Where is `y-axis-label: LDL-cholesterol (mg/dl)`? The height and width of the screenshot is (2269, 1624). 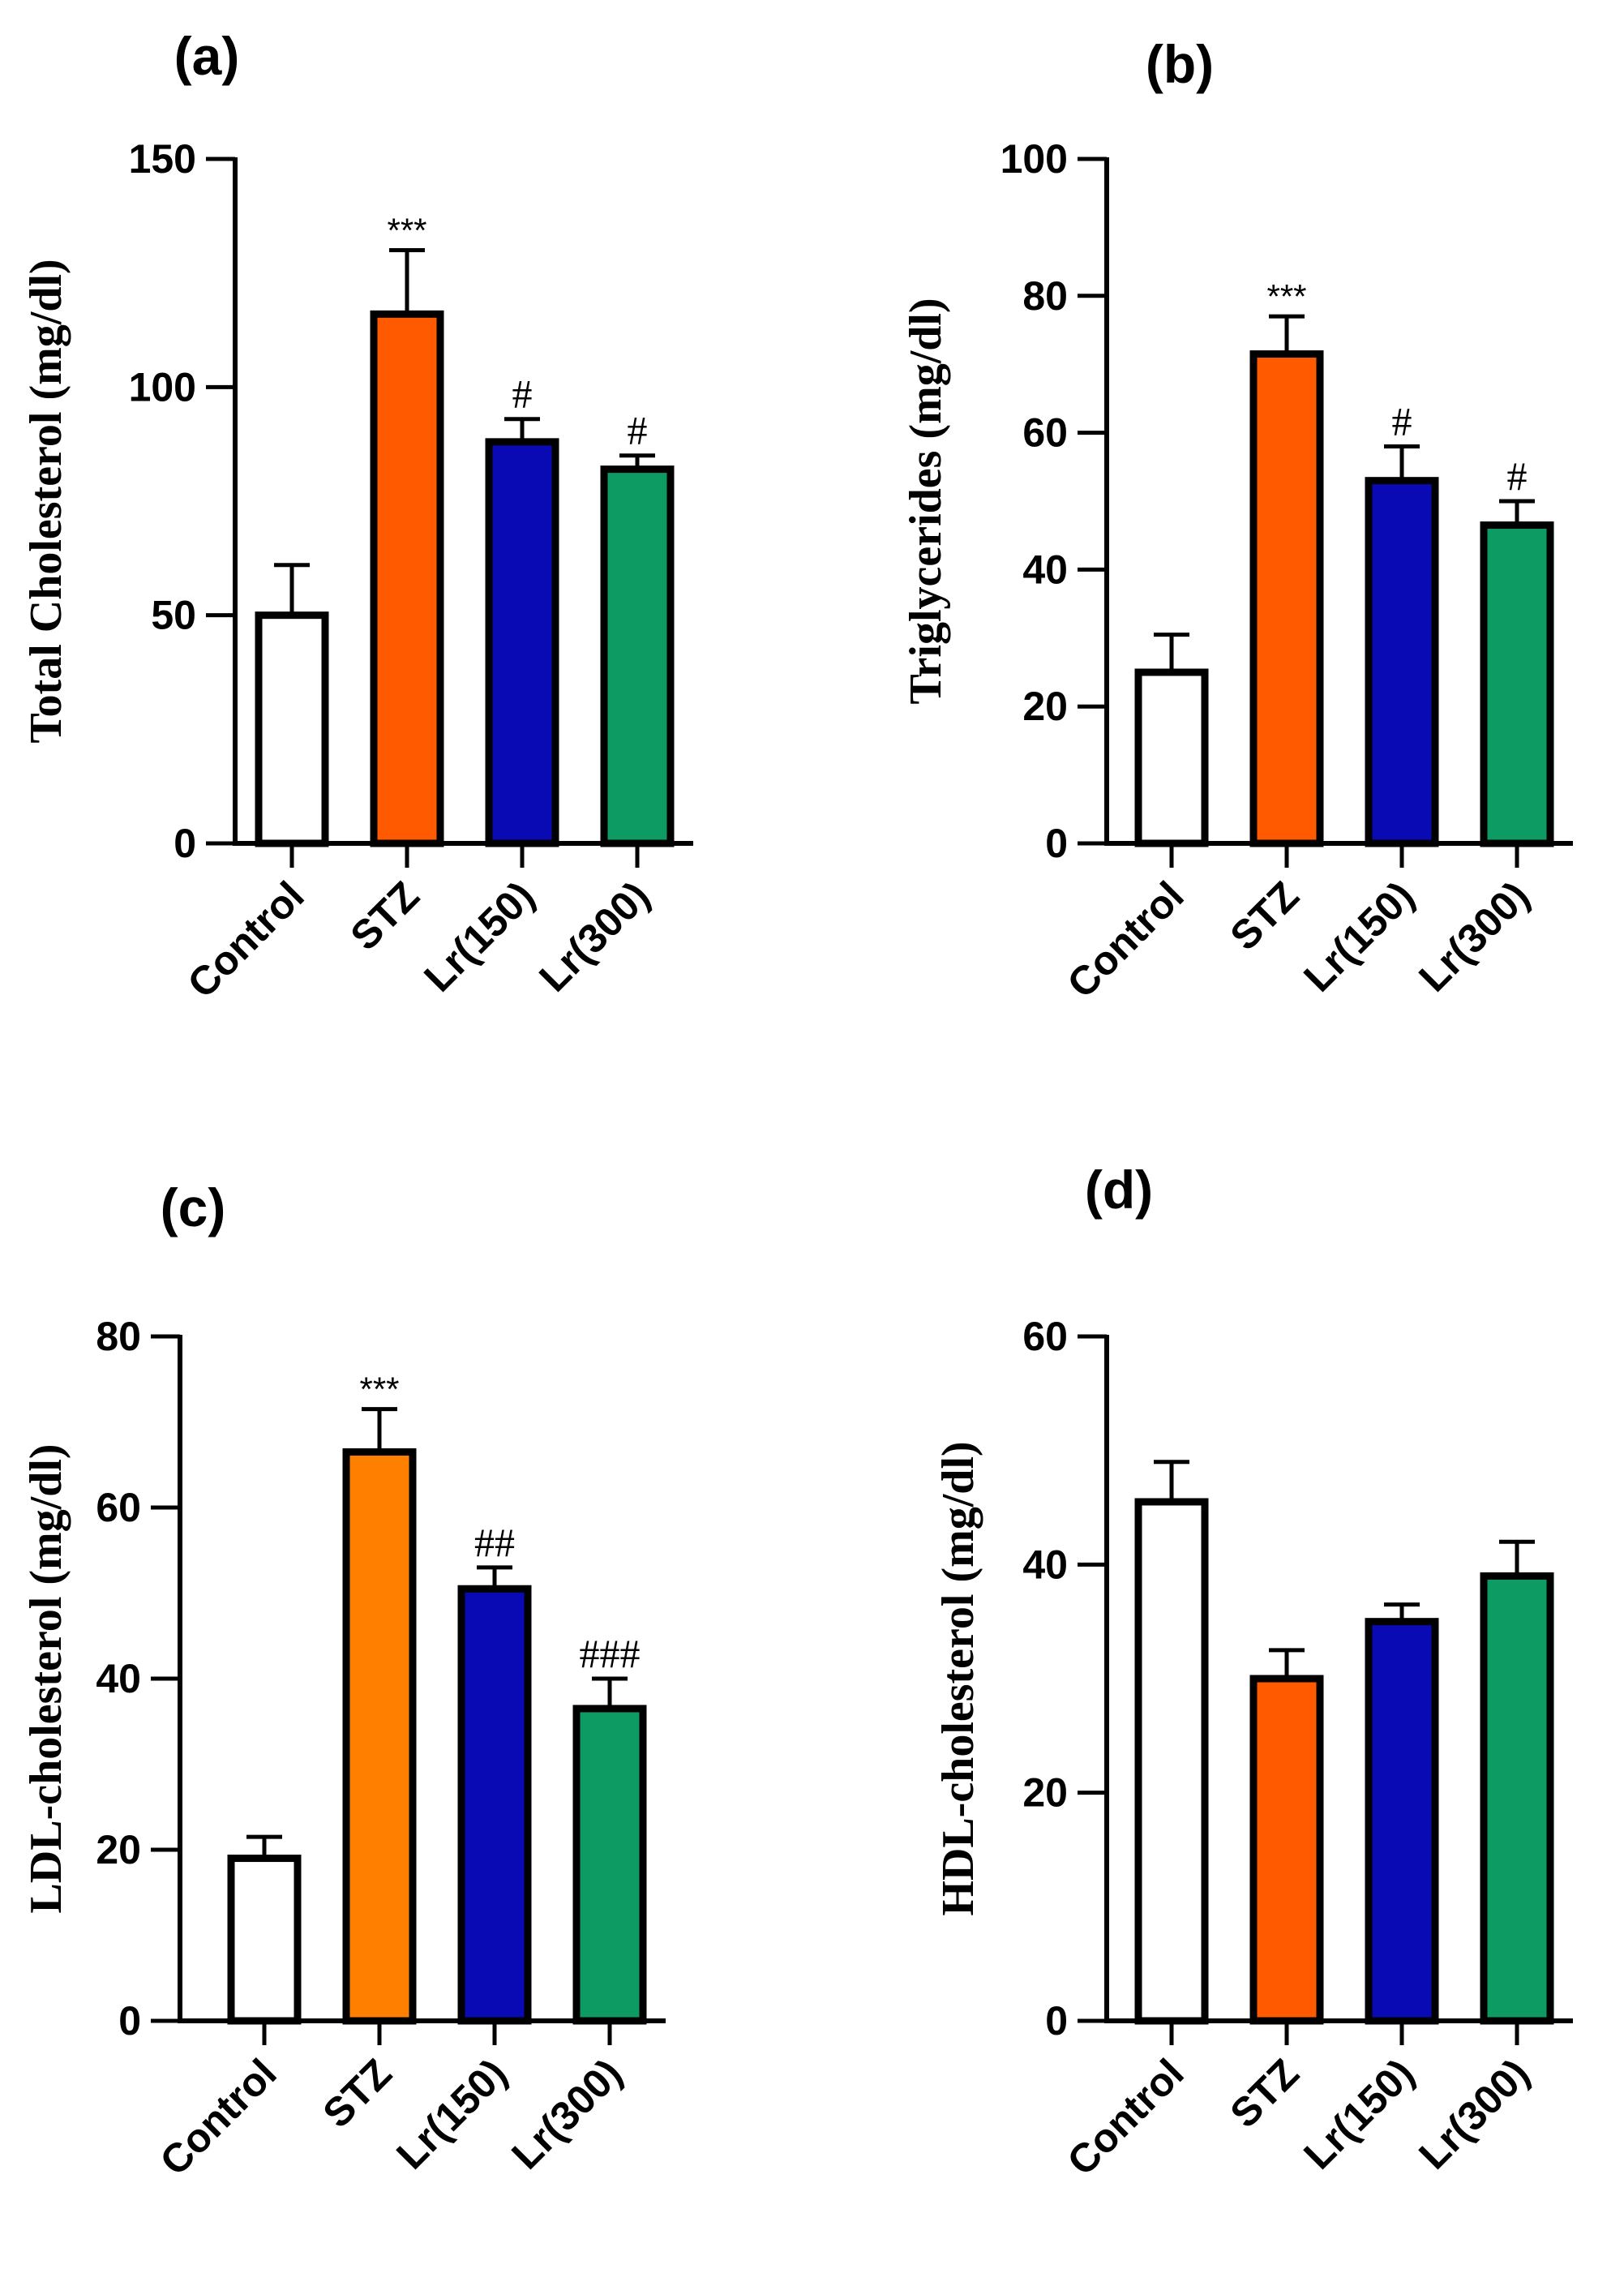
y-axis-label: LDL-cholesterol (mg/dl) is located at coordinates (46, 1678).